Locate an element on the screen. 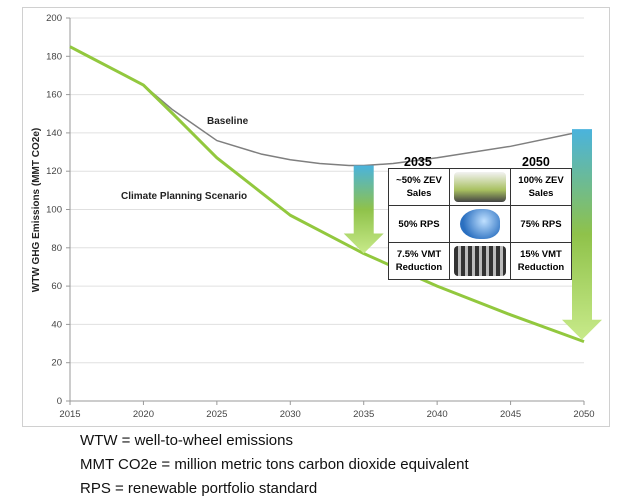 This screenshot has width=624, height=503. y-tick-label: 40 is located at coordinates (56, 324).